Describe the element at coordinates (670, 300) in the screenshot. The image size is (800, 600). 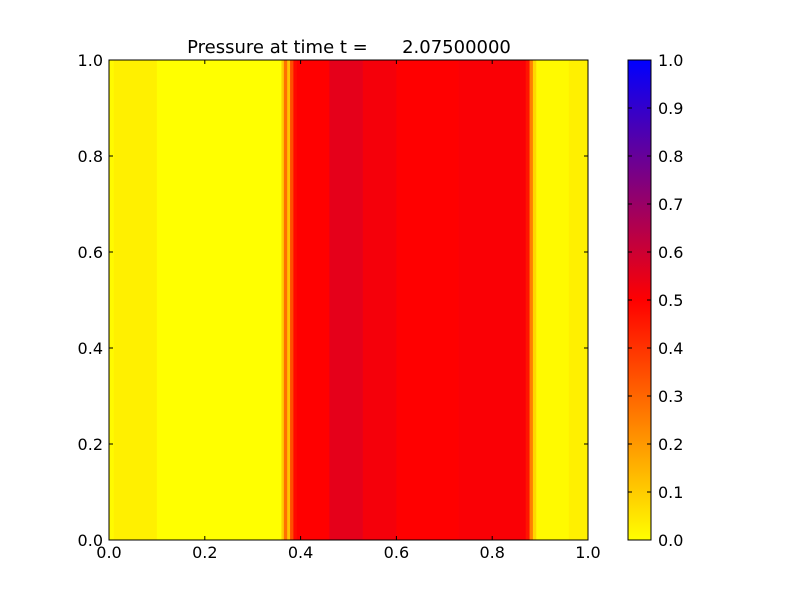
I see `colorbar-tick-label: 0.5` at that location.